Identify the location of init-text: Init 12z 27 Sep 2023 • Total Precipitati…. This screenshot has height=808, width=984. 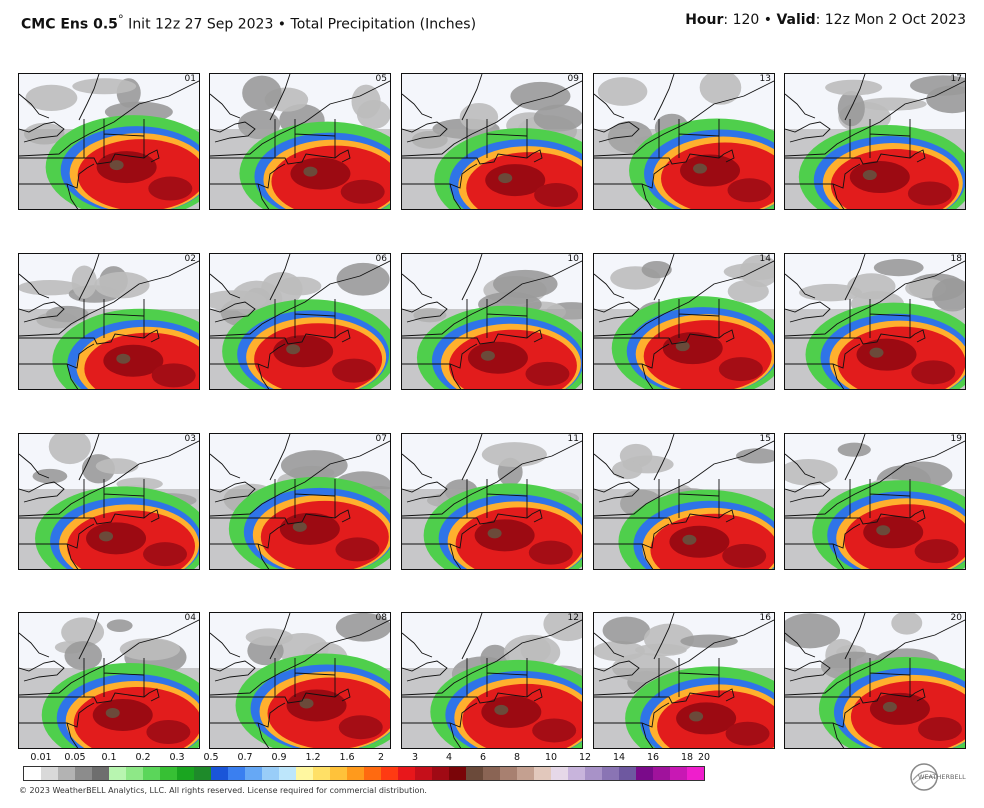
(300, 24).